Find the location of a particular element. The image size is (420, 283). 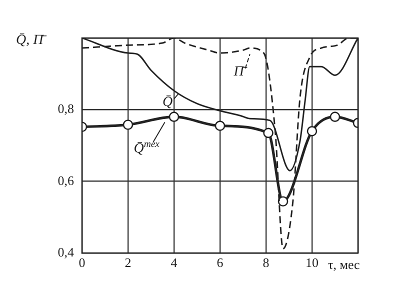

x-tick-label: 4 is located at coordinates (174, 262).